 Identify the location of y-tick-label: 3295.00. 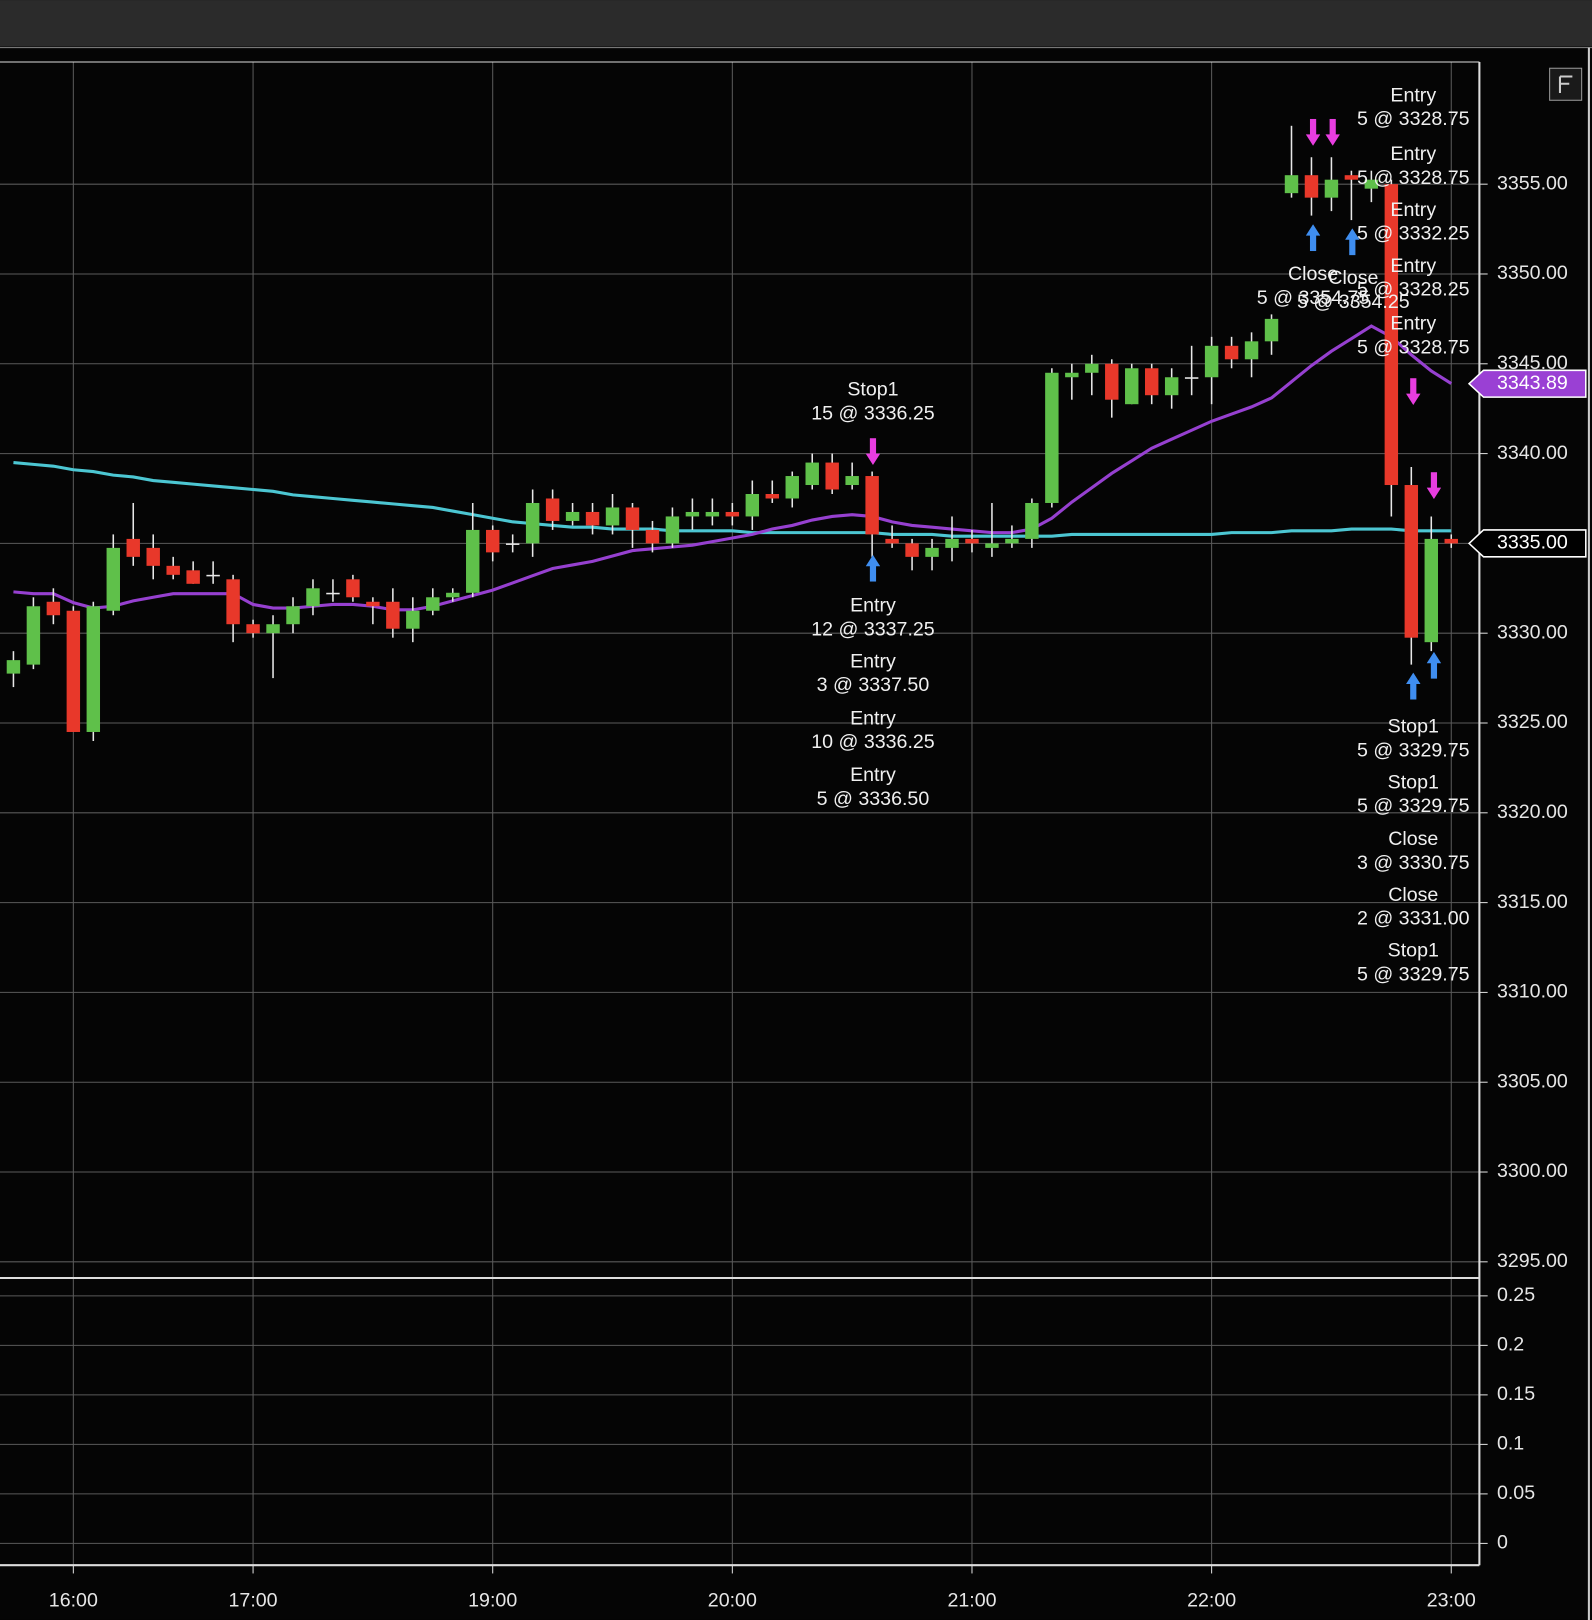
(1532, 1261).